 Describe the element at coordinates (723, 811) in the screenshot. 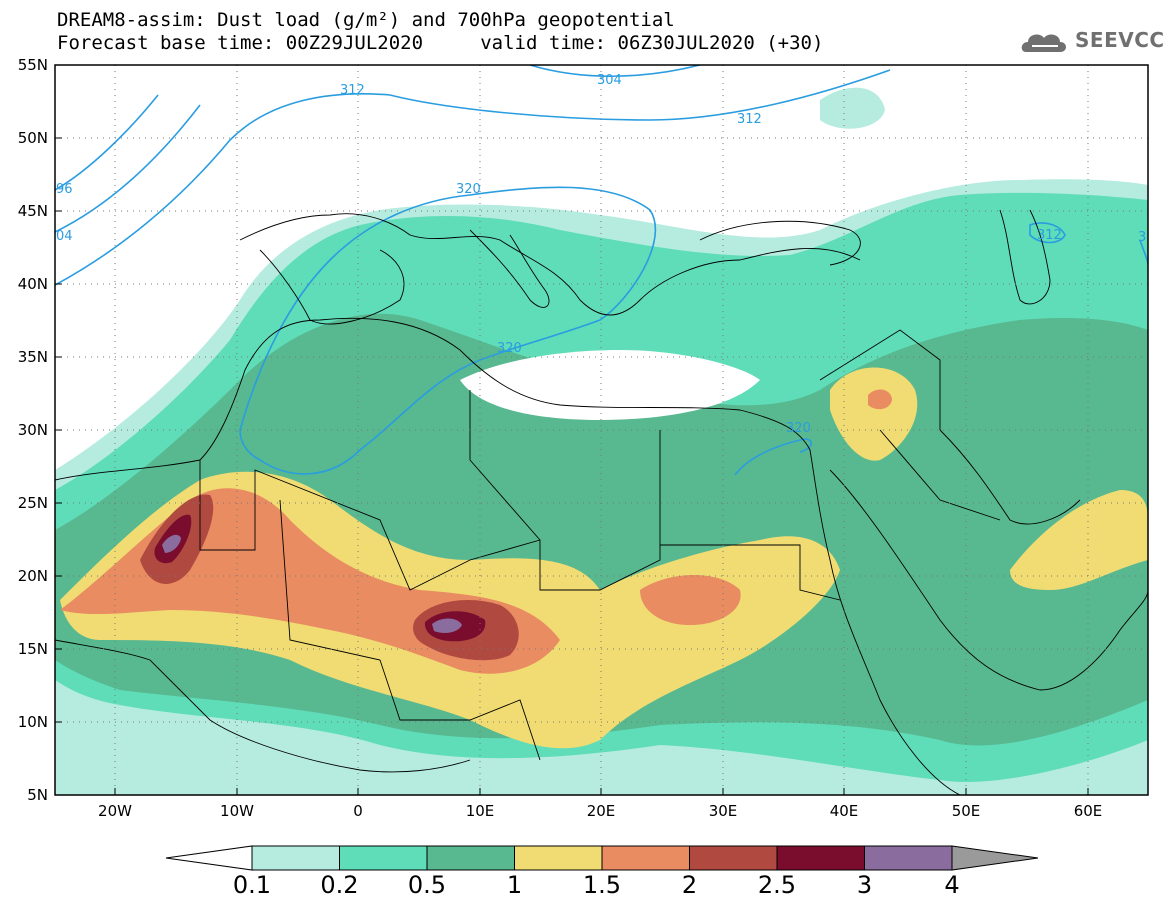

I see `lon-label: 30E` at that location.